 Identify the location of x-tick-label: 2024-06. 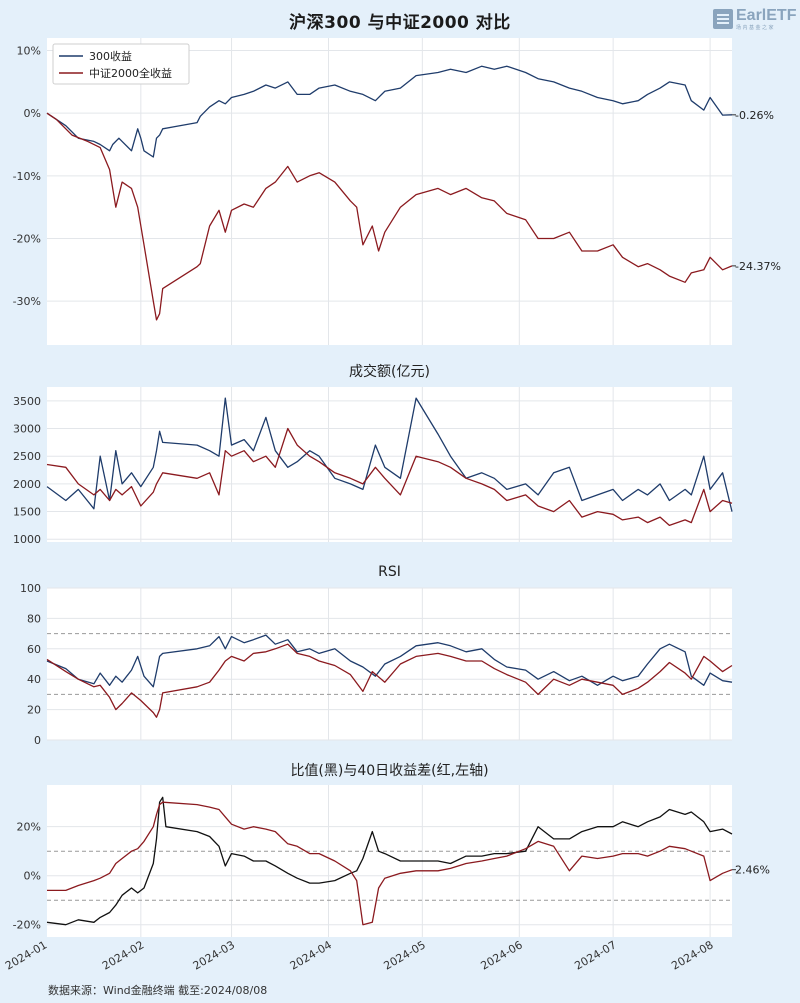
(501, 955).